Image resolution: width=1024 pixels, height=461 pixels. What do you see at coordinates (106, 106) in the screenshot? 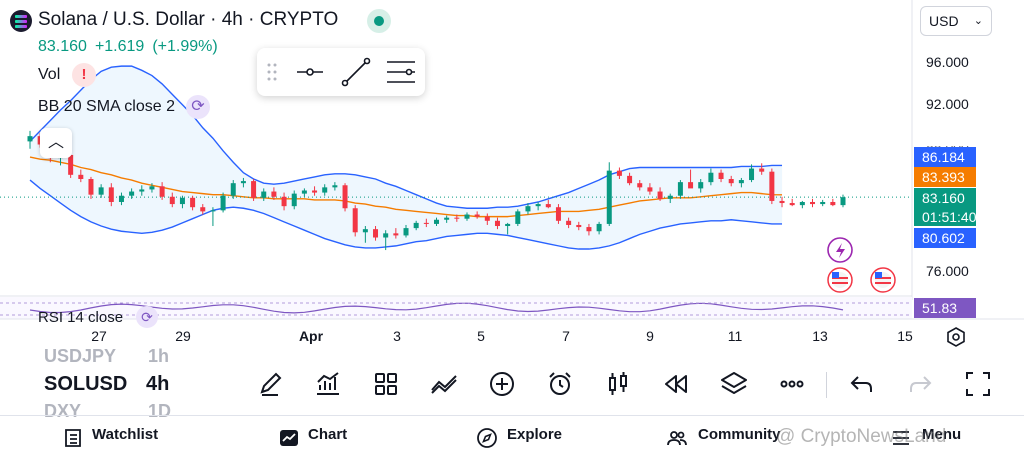
I see `bb-indicator-label: BB 20 SMA close 2` at bounding box center [106, 106].